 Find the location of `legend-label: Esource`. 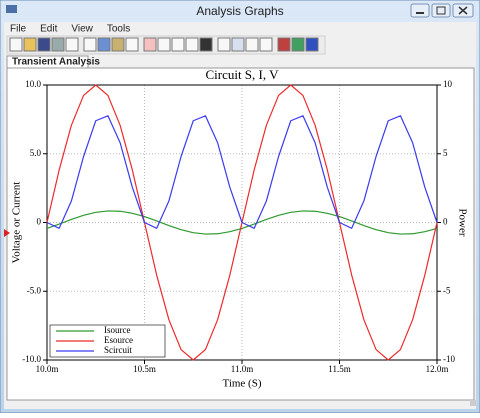

legend-label: Esource is located at coordinates (118, 340).